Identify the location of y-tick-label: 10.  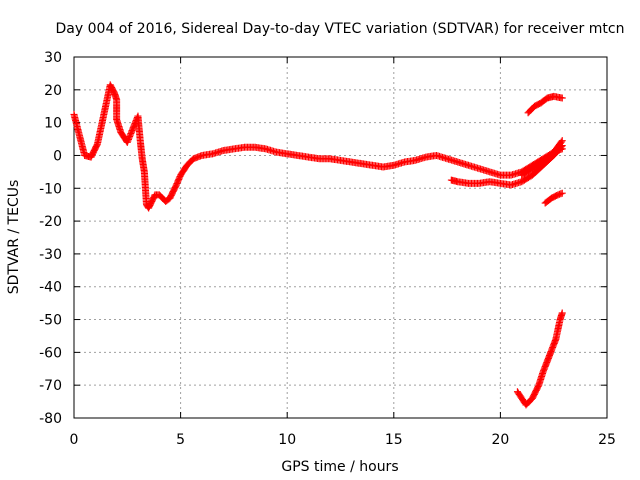
(53, 124).